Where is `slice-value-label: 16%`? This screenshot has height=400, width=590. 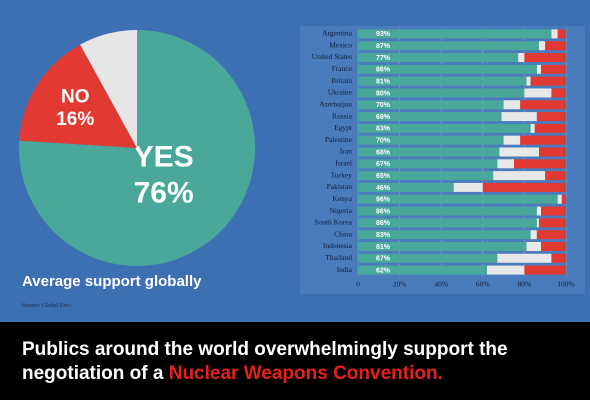
slice-value-label: 16% is located at coordinates (75, 119).